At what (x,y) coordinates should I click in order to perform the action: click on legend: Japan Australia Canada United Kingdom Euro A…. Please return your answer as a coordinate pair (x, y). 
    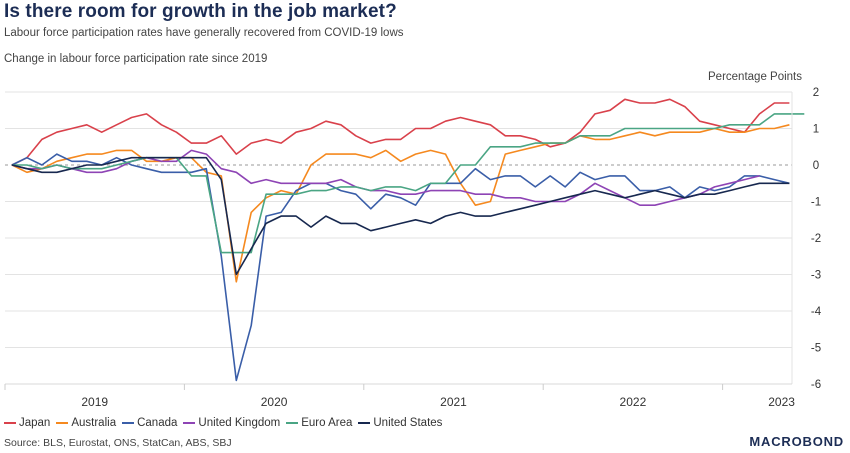
    Looking at the image, I should click on (223, 423).